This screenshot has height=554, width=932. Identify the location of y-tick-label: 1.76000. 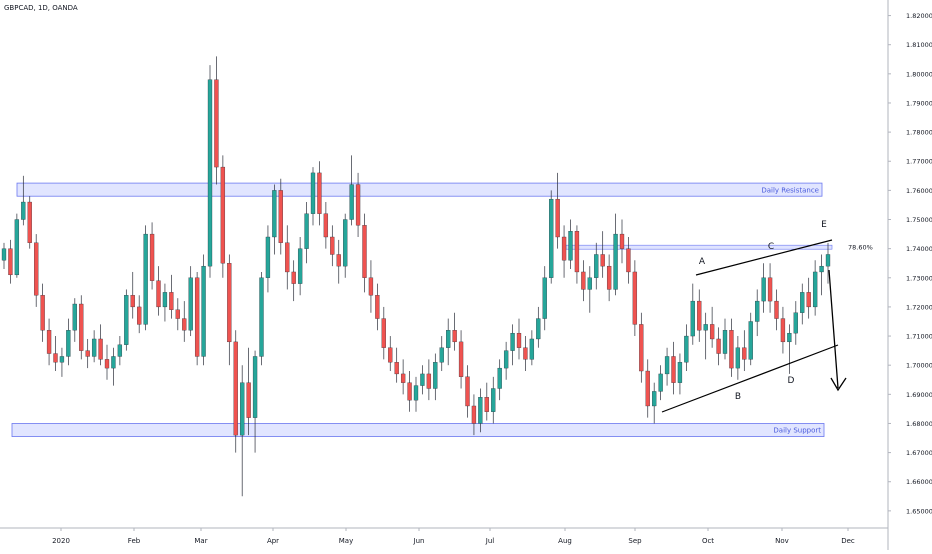
(919, 191).